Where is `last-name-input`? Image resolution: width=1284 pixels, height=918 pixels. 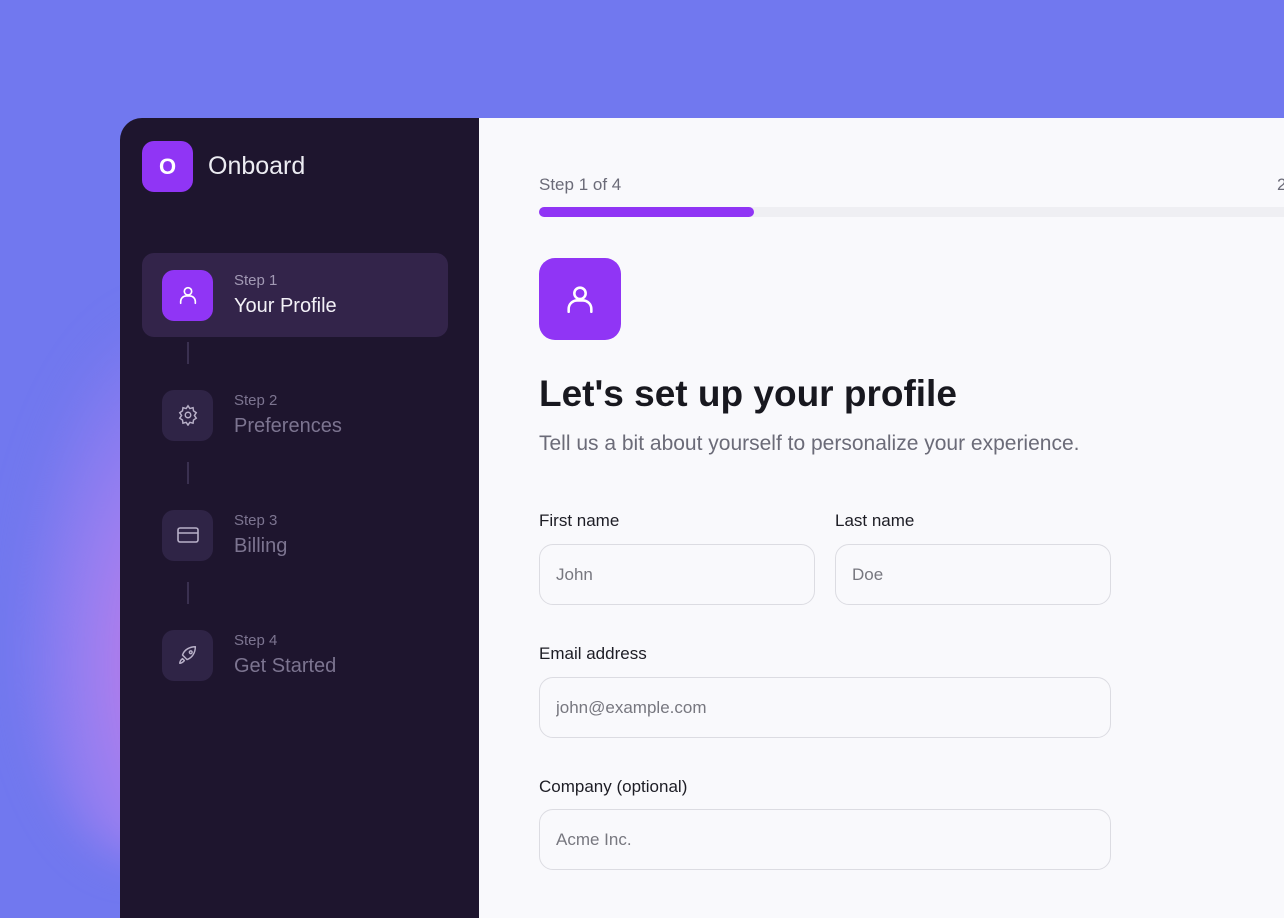 last-name-input is located at coordinates (973, 574).